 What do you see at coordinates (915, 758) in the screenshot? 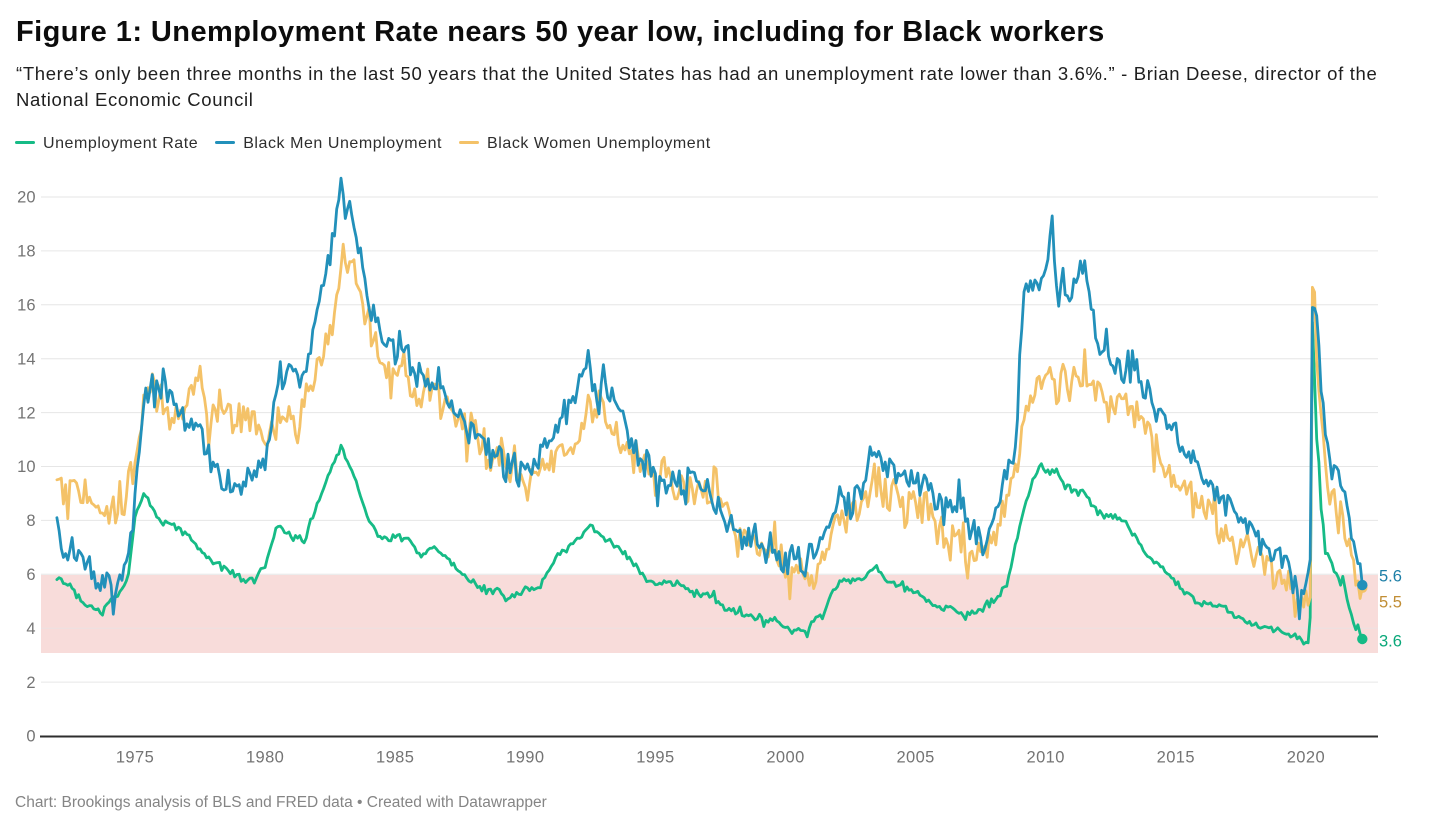
I see `svg-text: 2005` at bounding box center [915, 758].